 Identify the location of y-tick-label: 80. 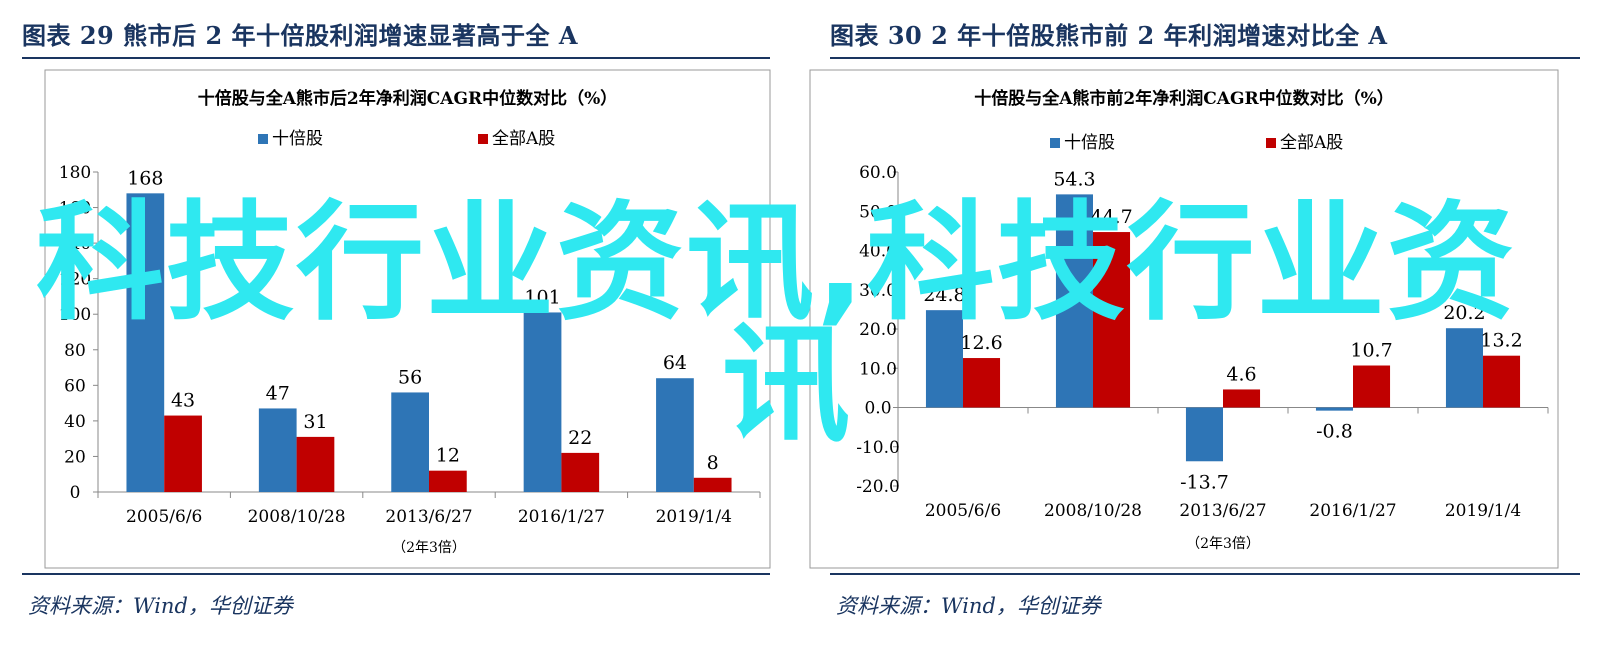
(75, 351).